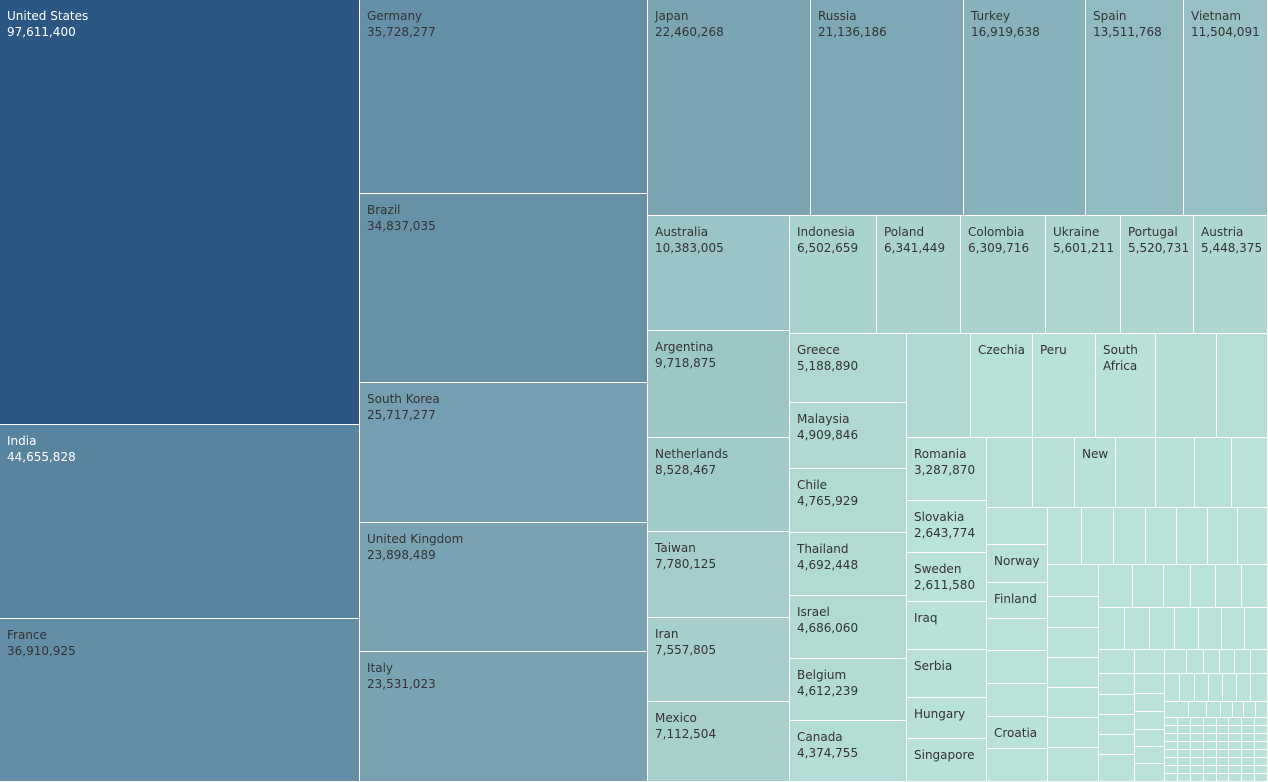 This screenshot has width=1268, height=782. I want to click on treemap-cell-hungary: Hungary, so click(947, 718).